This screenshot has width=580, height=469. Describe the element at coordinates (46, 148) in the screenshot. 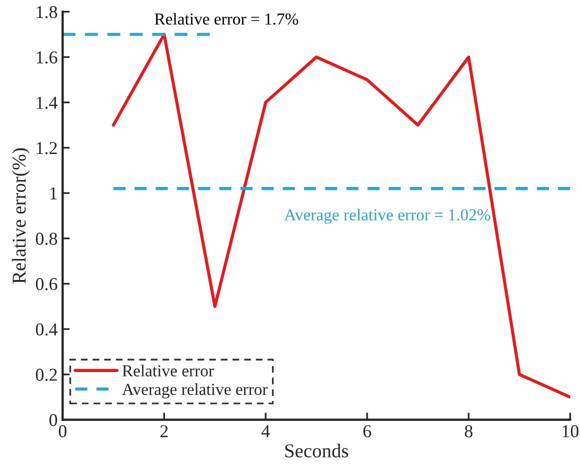

I see `y-tick-label: 1.2` at that location.